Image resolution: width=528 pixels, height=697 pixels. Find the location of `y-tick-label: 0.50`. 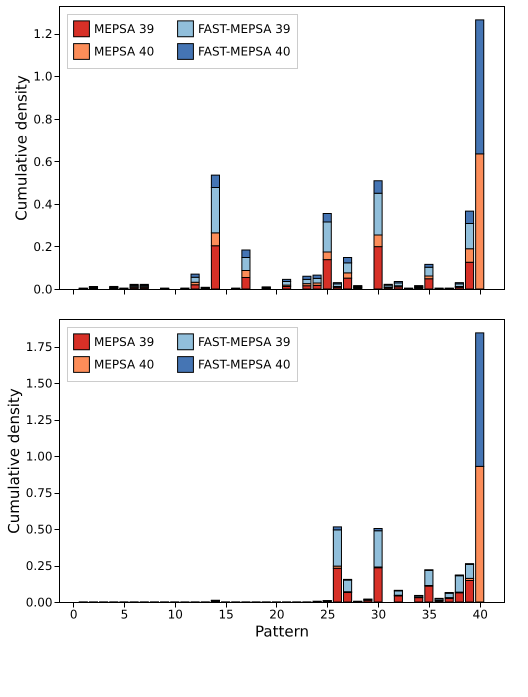

y-tick-label: 0.50 is located at coordinates (39, 529).